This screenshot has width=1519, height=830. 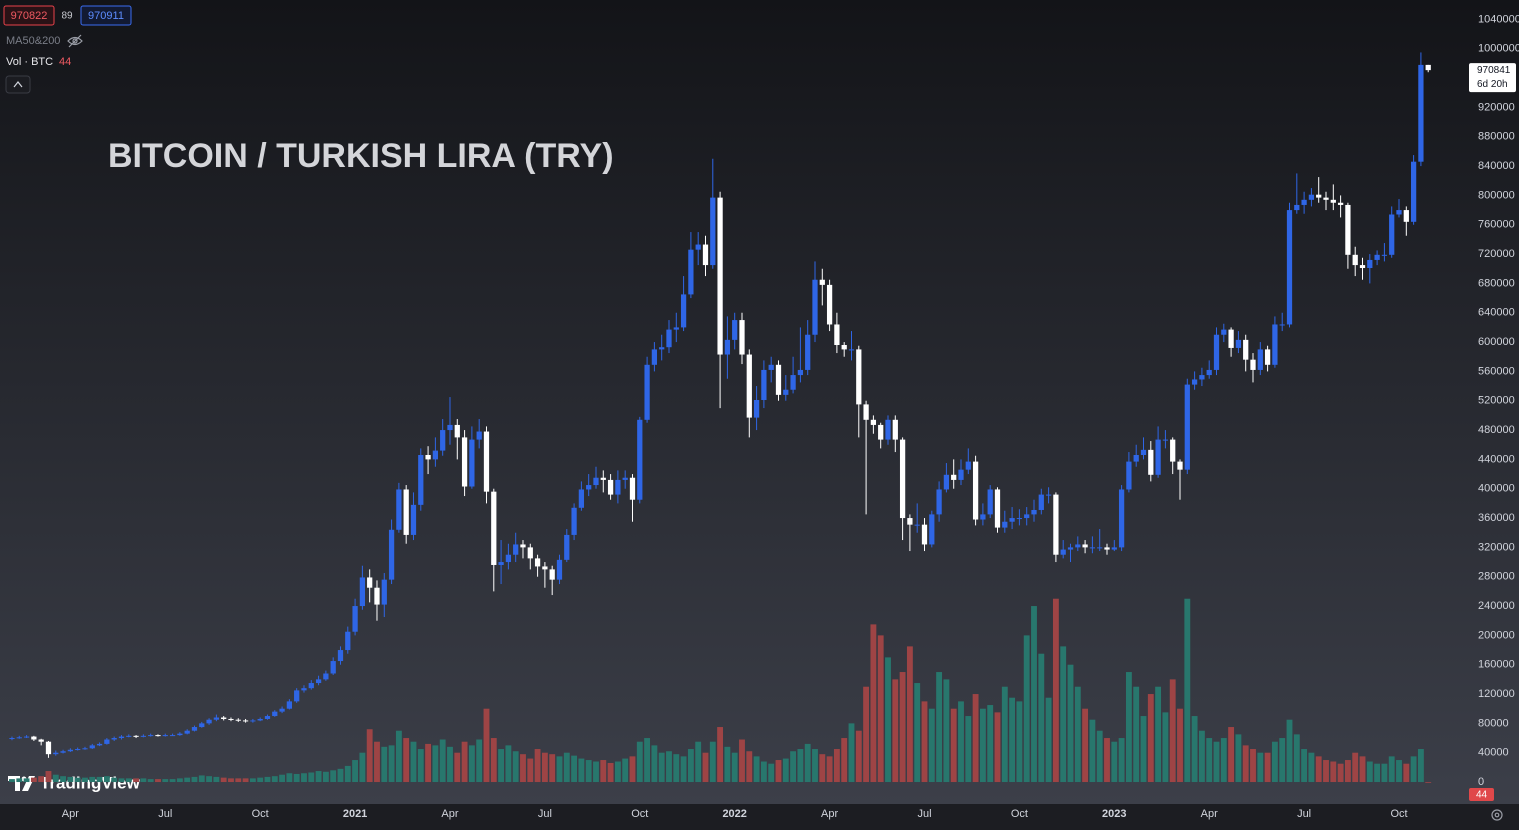 What do you see at coordinates (1481, 782) in the screenshot?
I see `y-tick-label: 0` at bounding box center [1481, 782].